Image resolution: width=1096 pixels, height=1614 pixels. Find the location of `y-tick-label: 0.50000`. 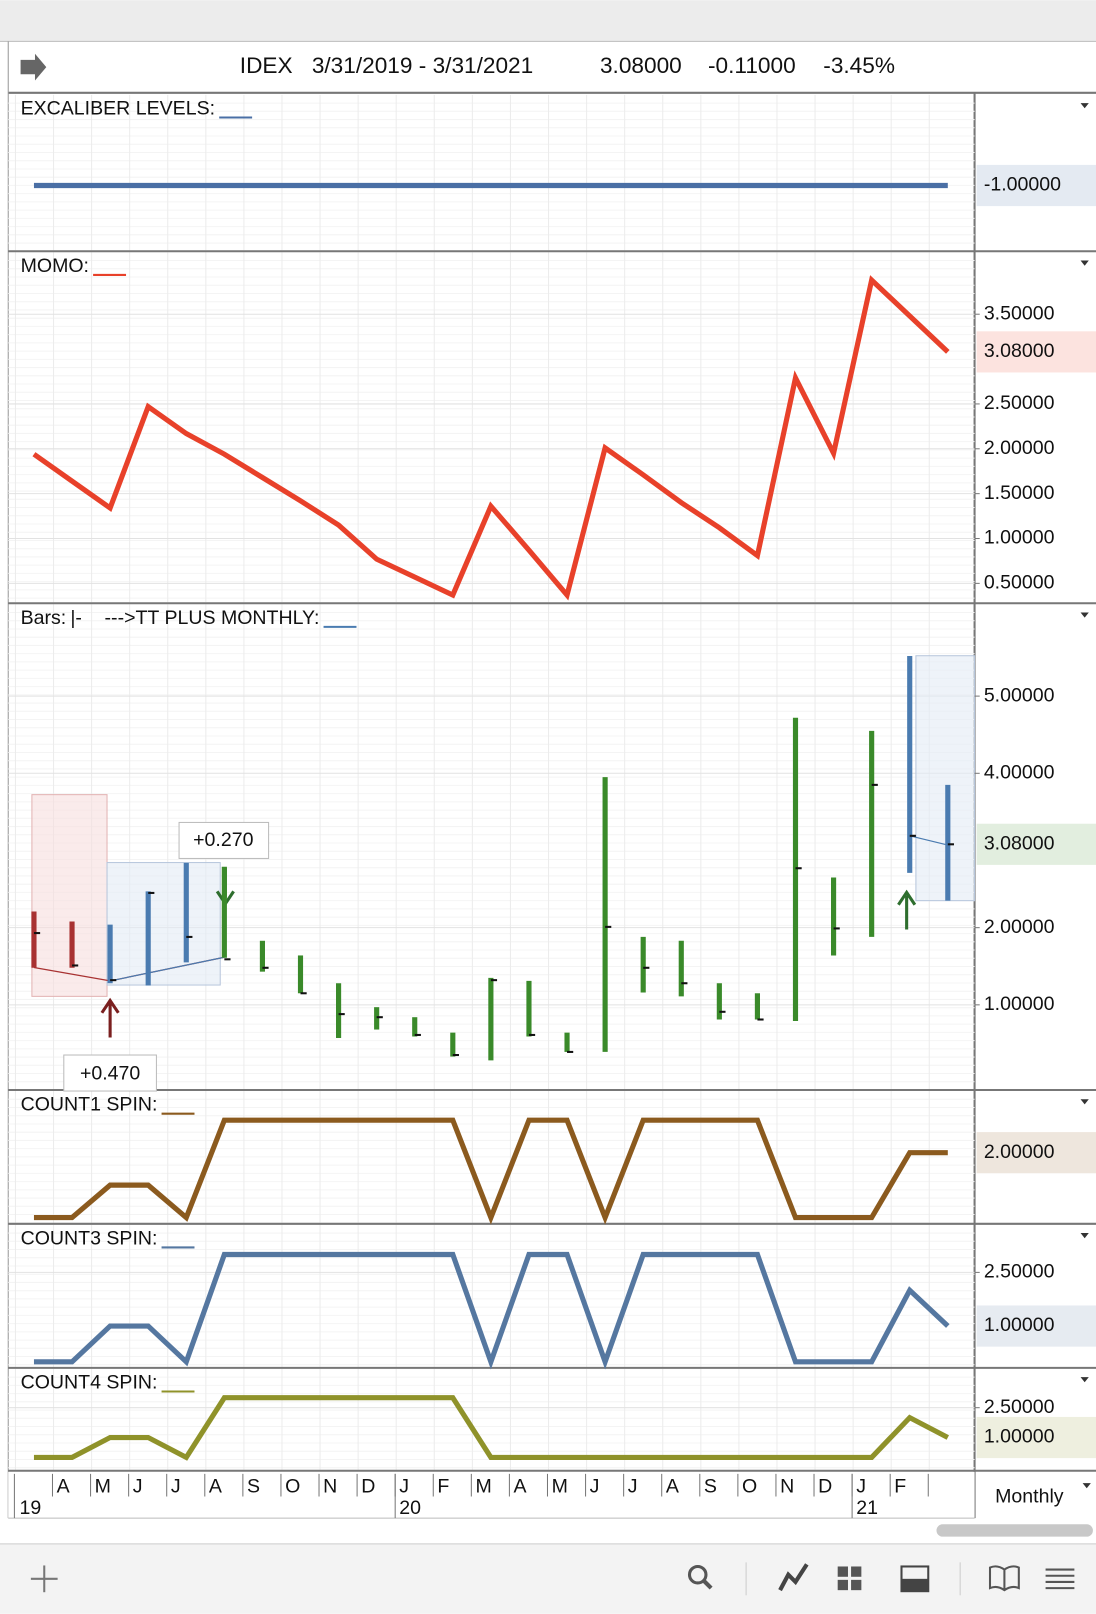

y-tick-label: 0.50000 is located at coordinates (1019, 583).